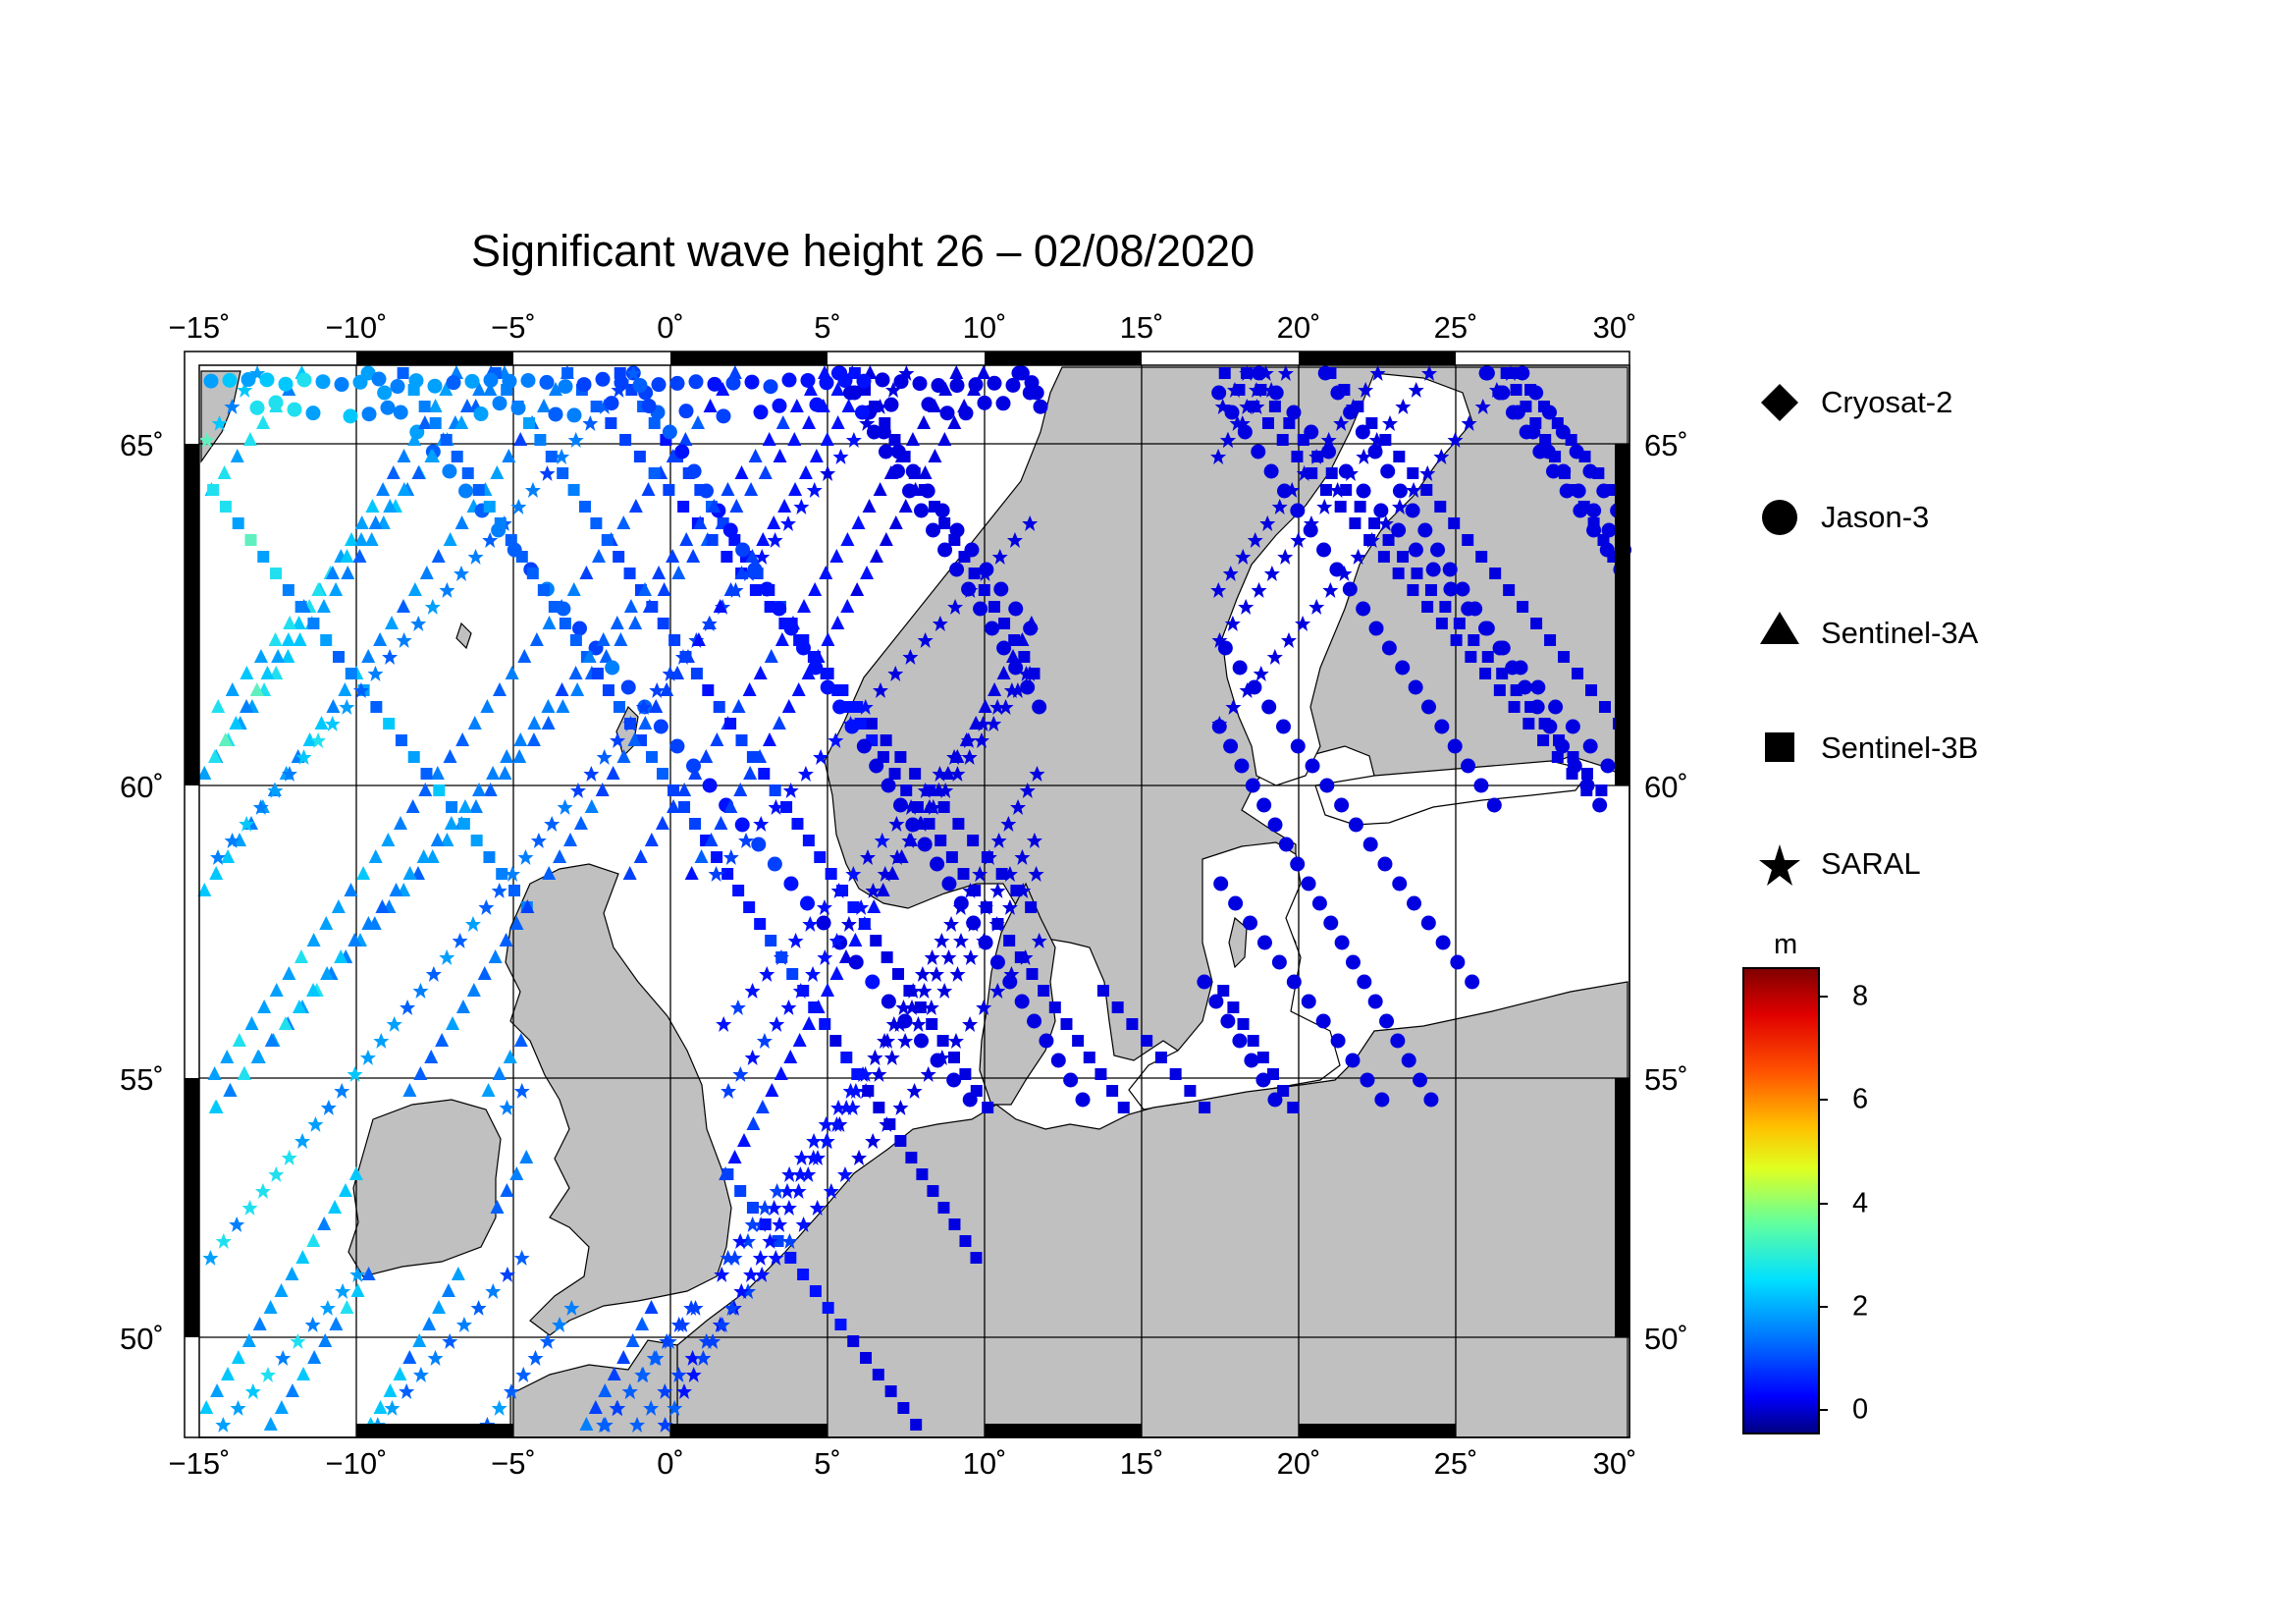 The height and width of the screenshot is (1623, 2296). I want to click on triangle-icon, so click(1779, 628).